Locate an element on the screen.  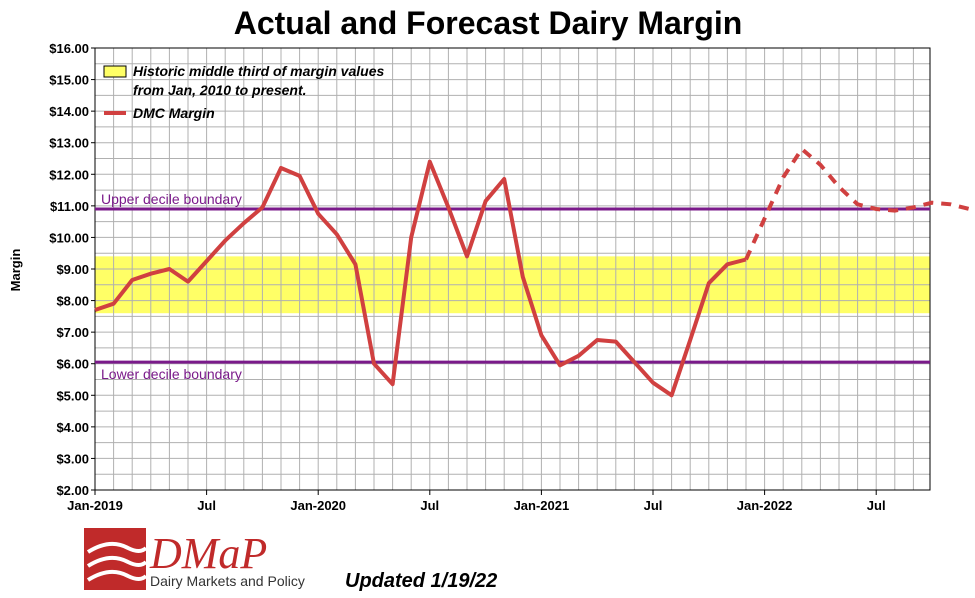
lower-decile-label: Lower decile boundary is located at coordinates (171, 374).